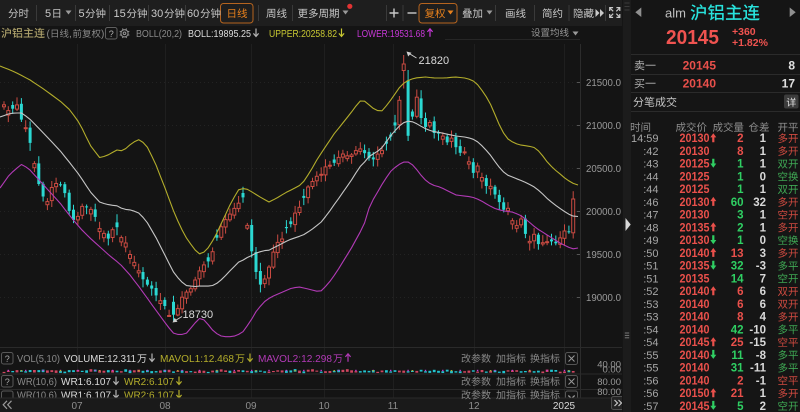 The height and width of the screenshot is (412, 800). I want to click on svg-text: 25, so click(737, 343).